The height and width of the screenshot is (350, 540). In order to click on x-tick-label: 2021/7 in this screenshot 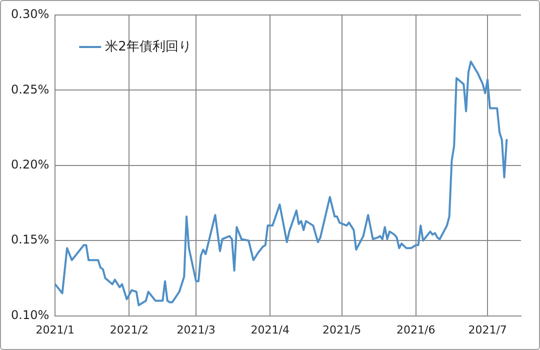, I will do `click(487, 329)`.